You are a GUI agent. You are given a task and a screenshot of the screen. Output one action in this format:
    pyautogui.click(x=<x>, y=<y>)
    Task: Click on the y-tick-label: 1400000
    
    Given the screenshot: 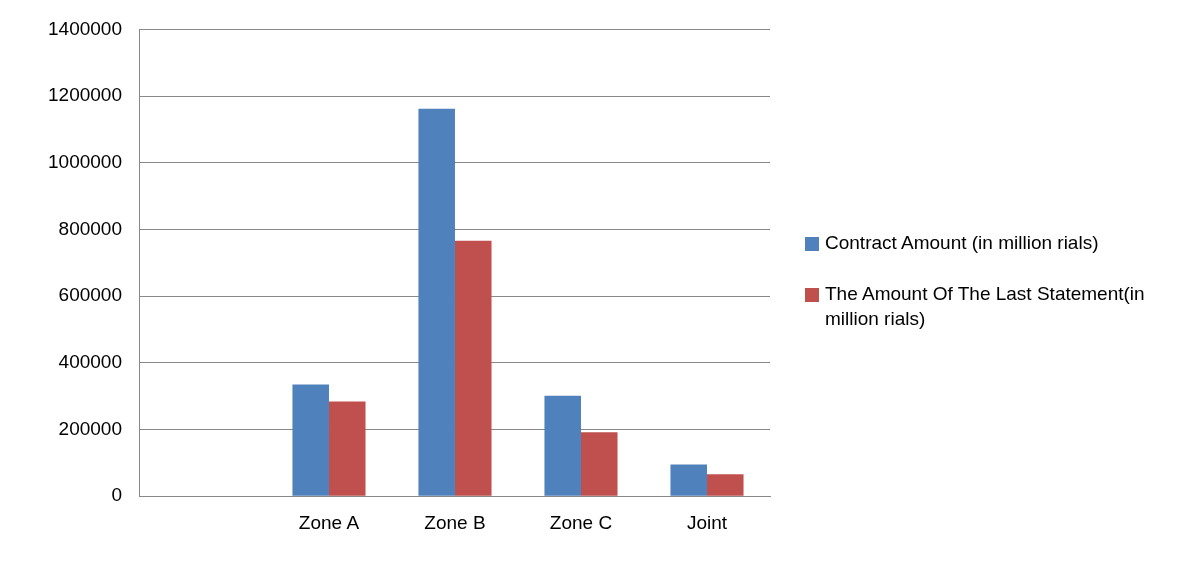 What is the action you would take?
    pyautogui.click(x=85, y=28)
    